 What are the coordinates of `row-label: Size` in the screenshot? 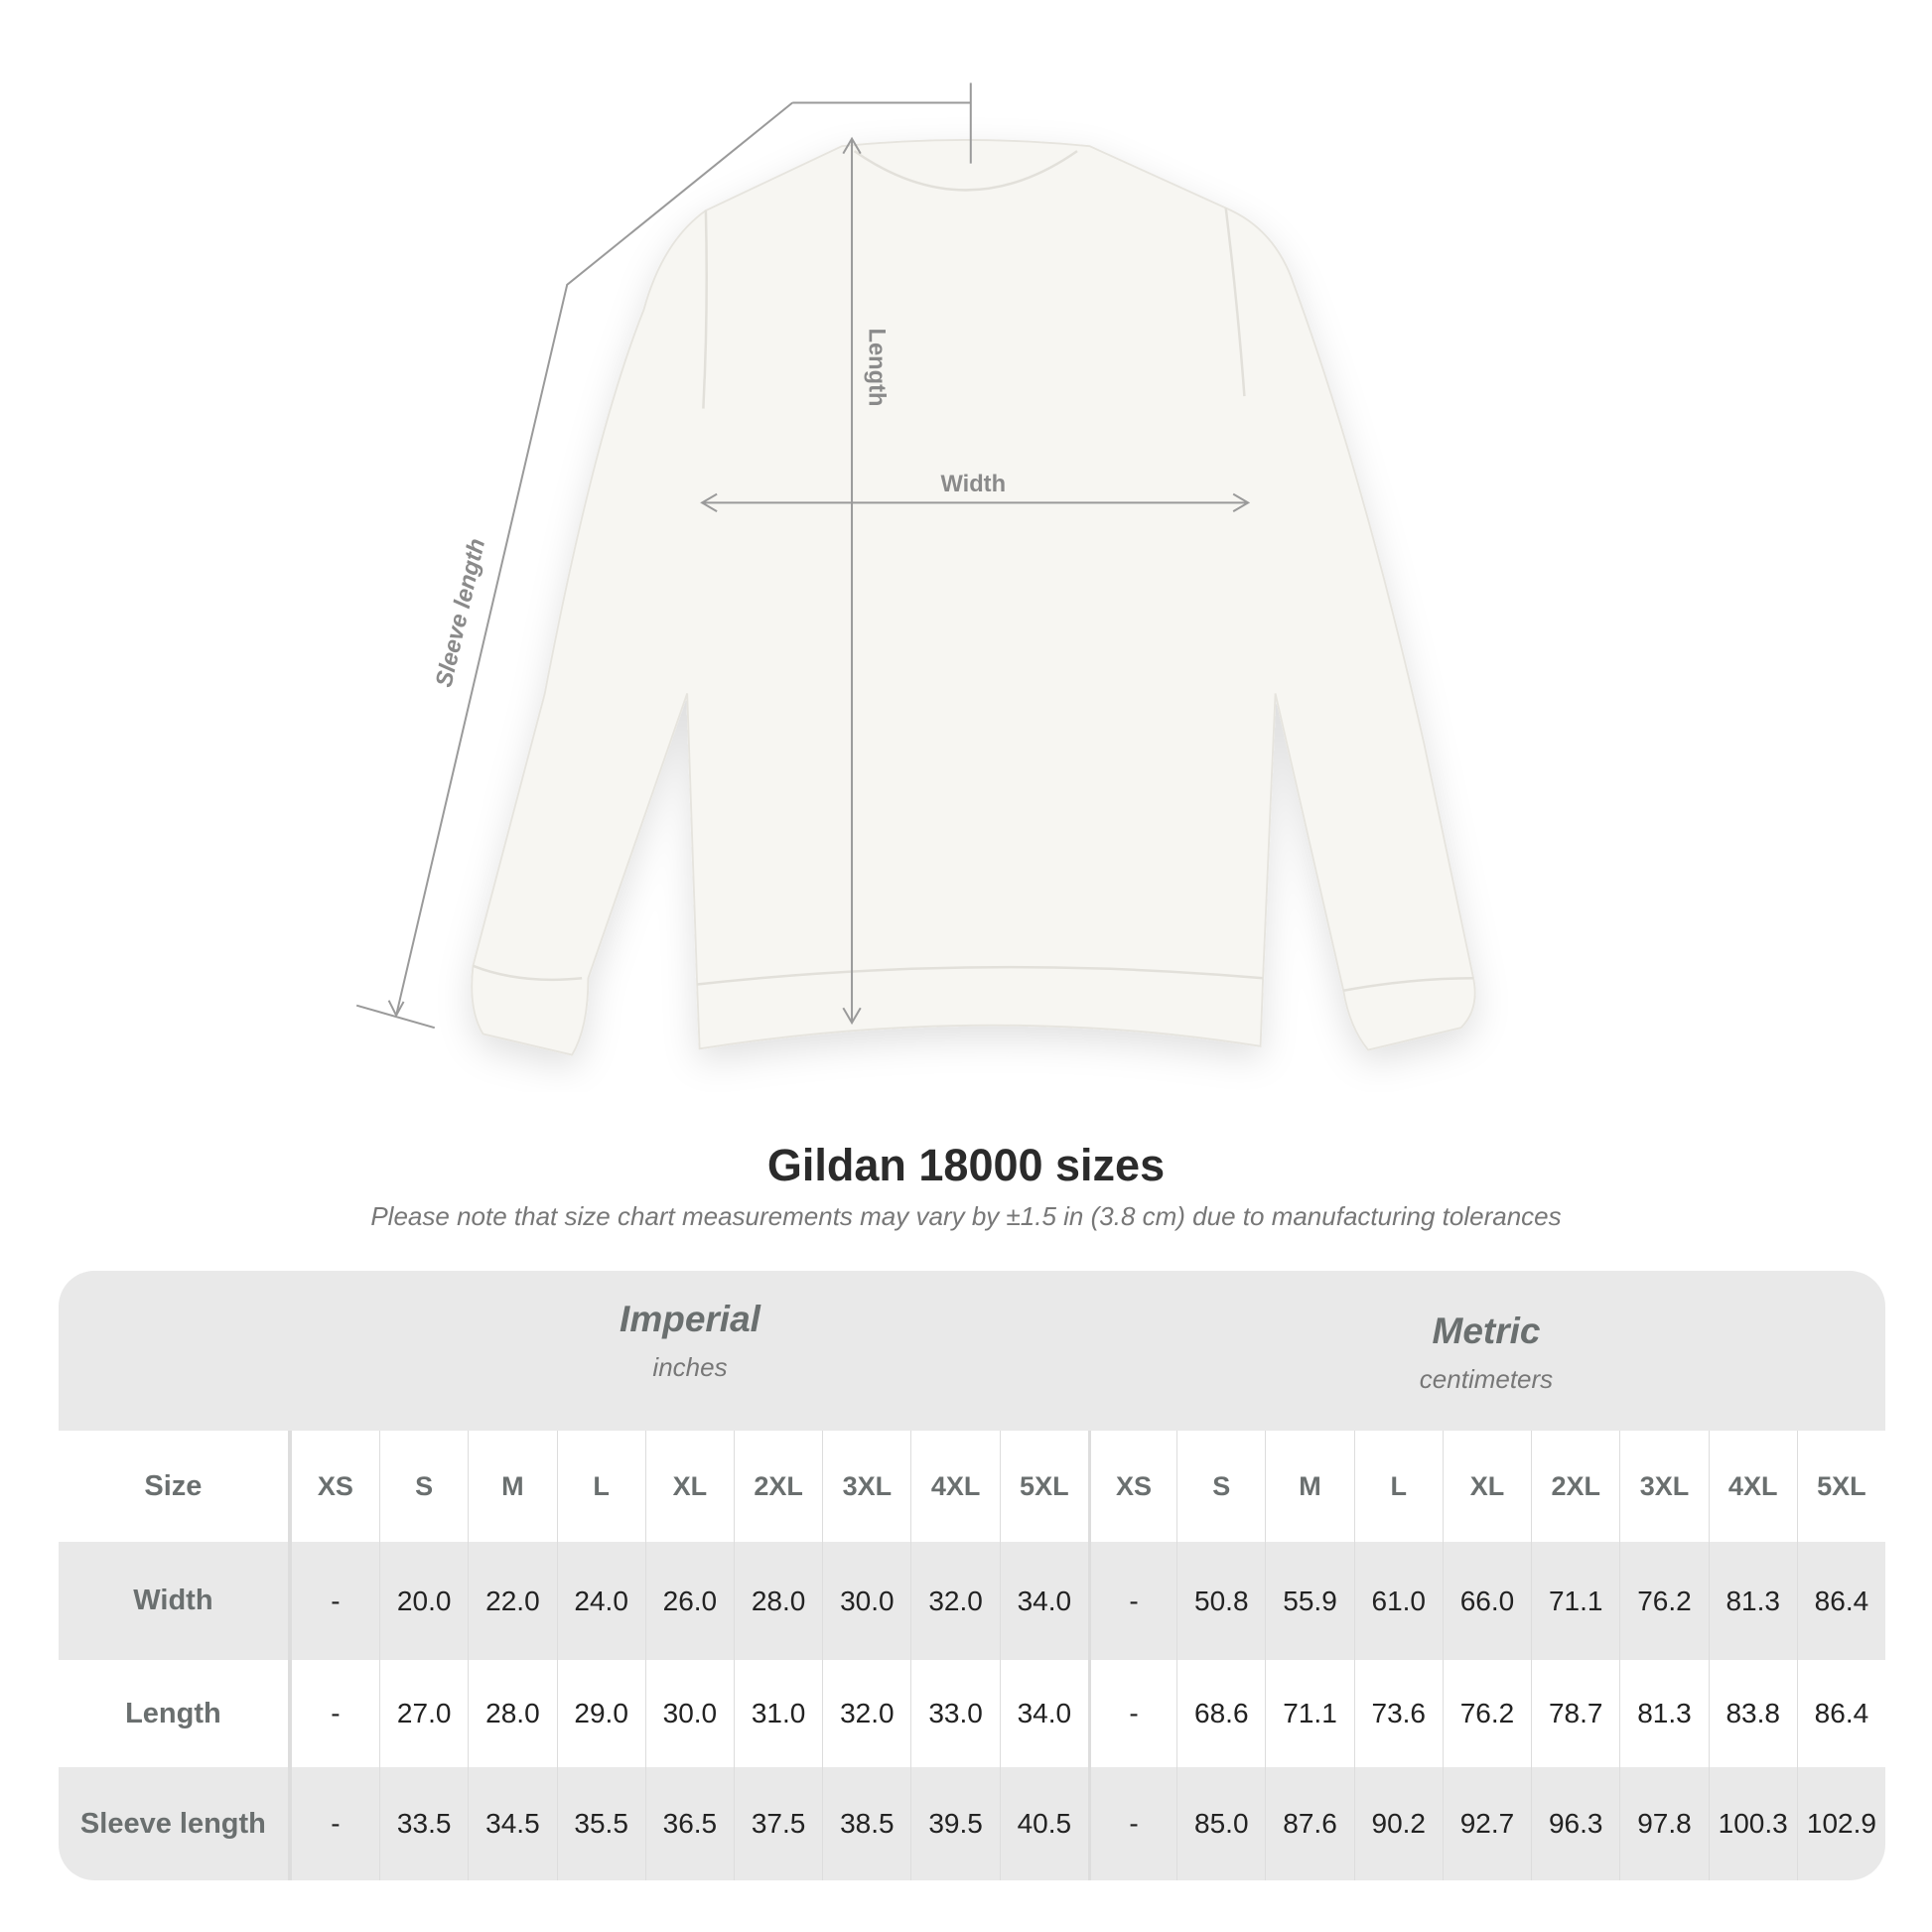 It's located at (175, 1486).